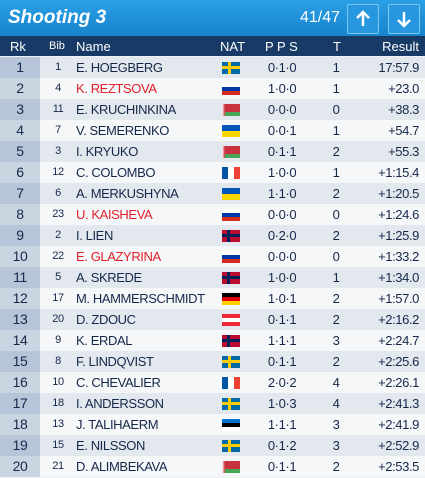  What do you see at coordinates (398, 361) in the screenshot?
I see `result: +2:25.6` at bounding box center [398, 361].